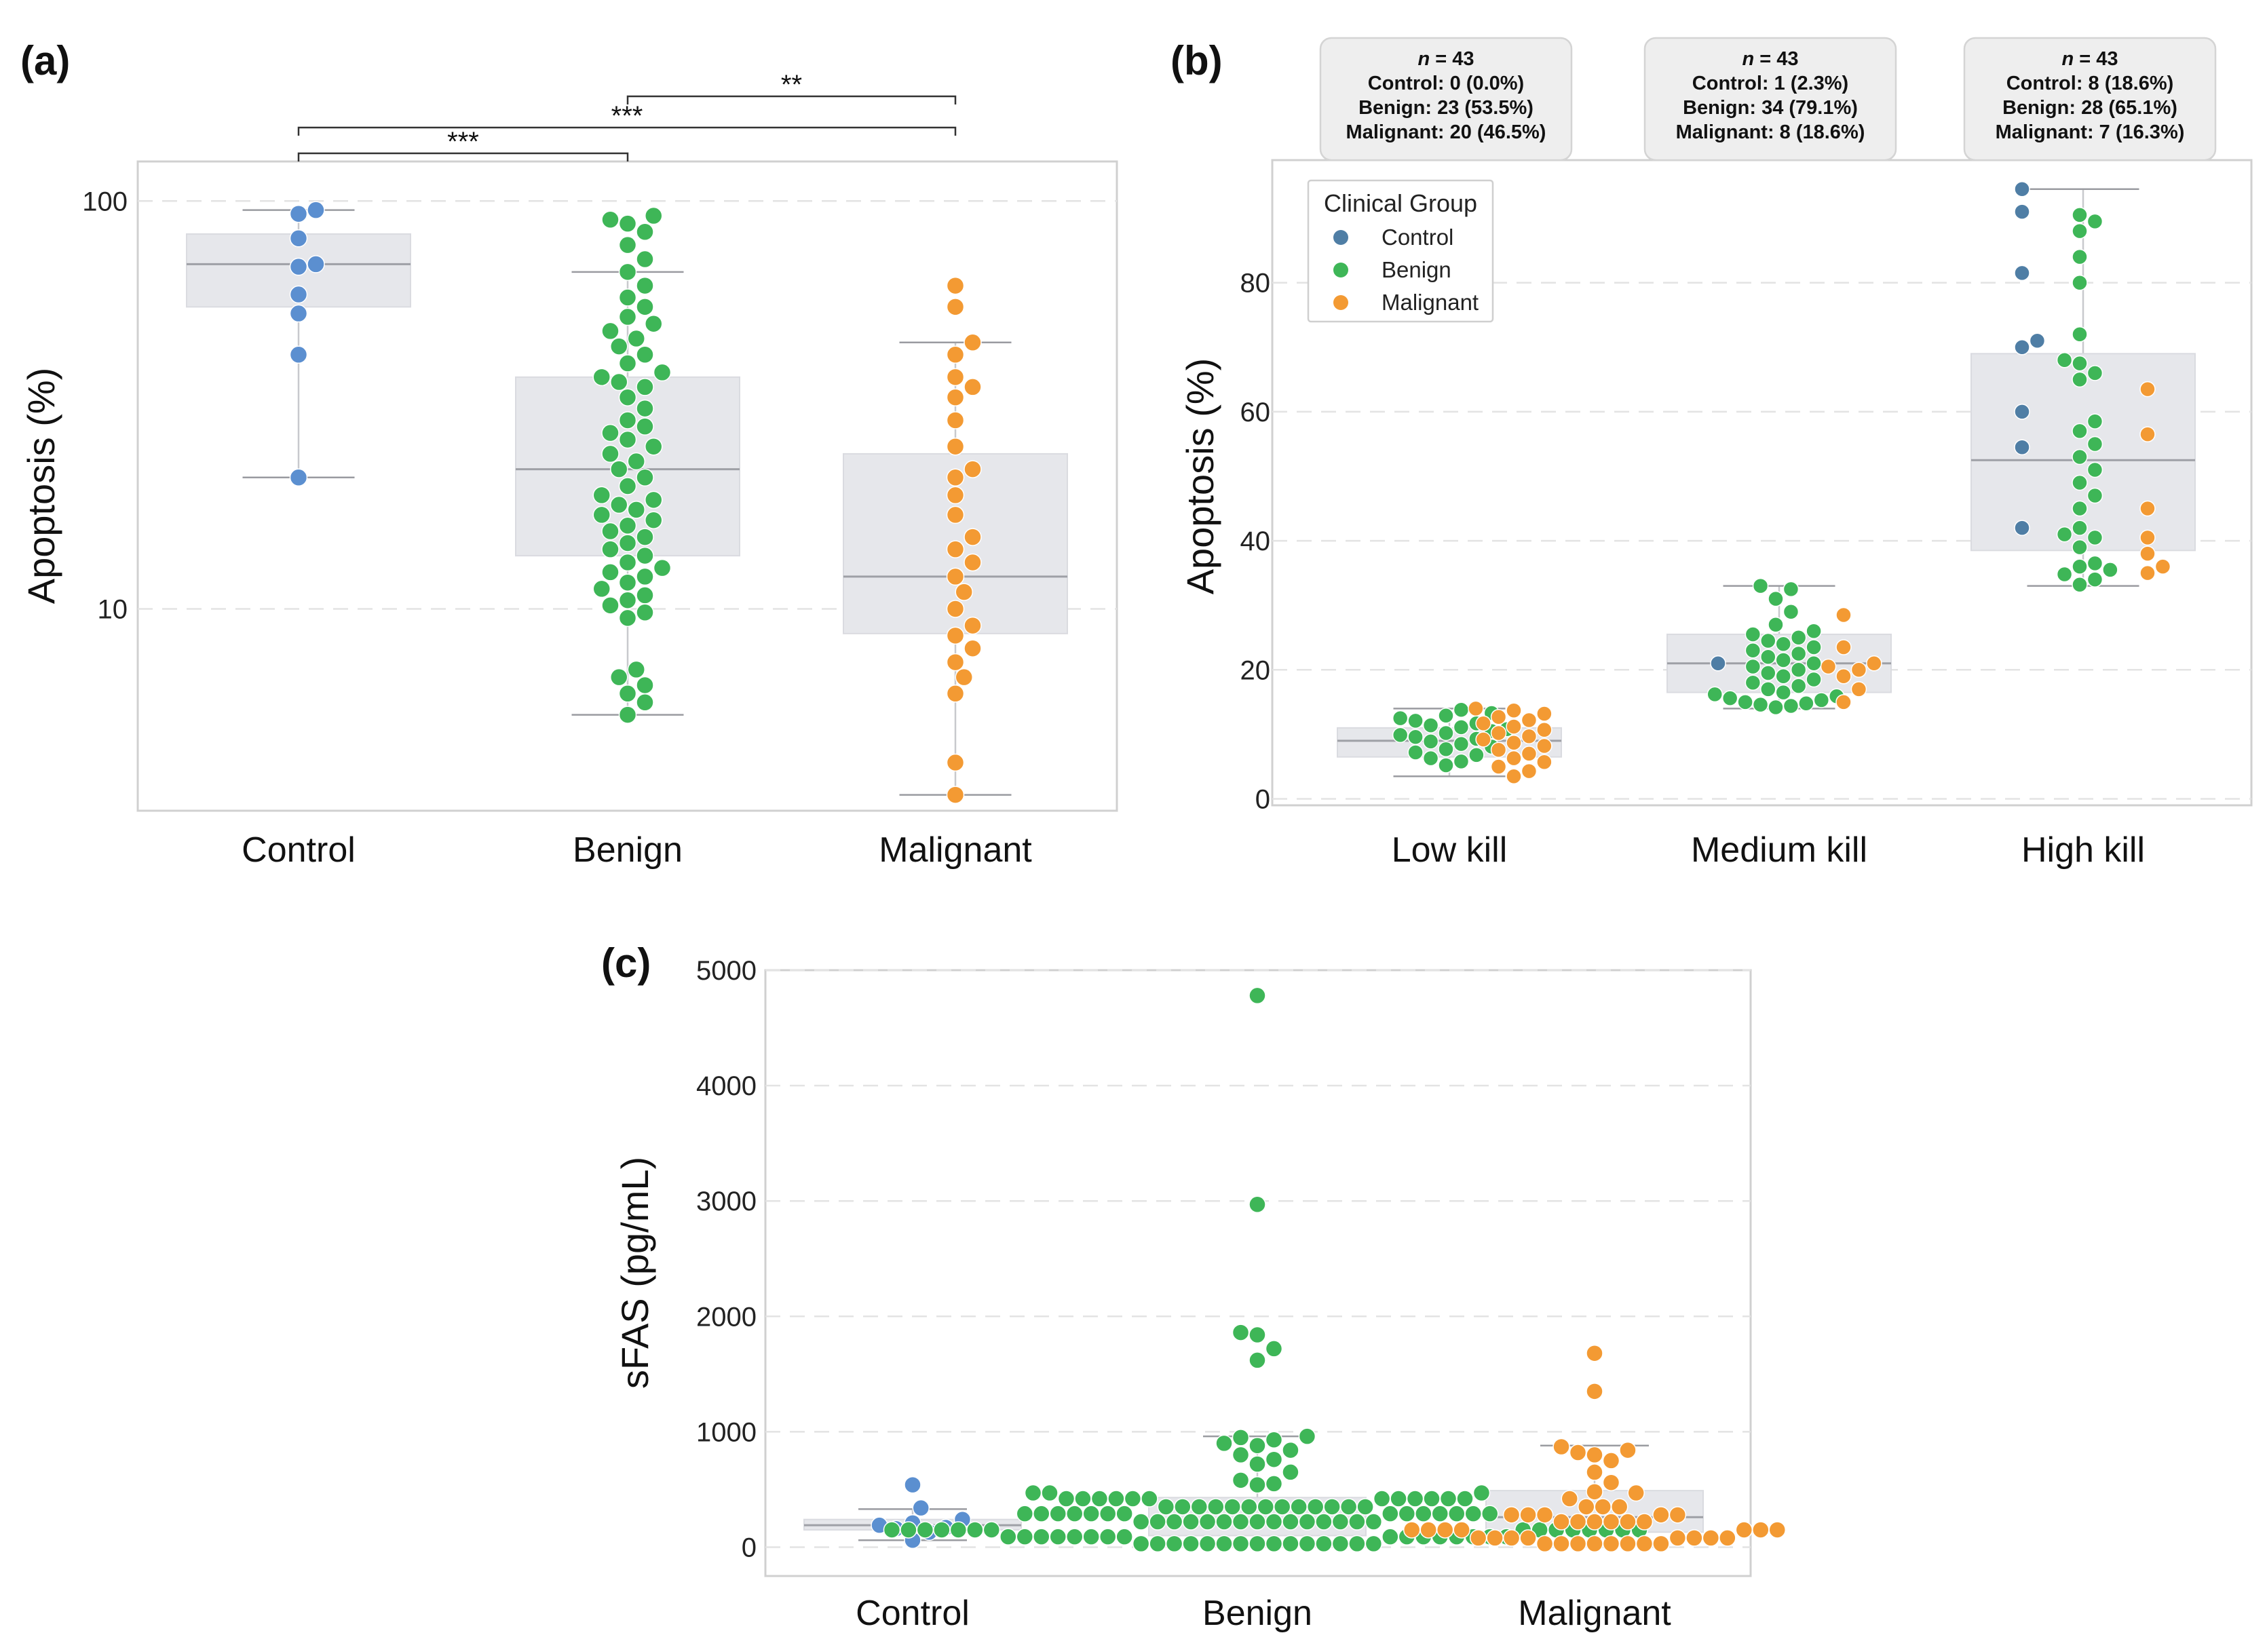  What do you see at coordinates (1431, 302) in the screenshot?
I see `legend-entry: Malignant` at bounding box center [1431, 302].